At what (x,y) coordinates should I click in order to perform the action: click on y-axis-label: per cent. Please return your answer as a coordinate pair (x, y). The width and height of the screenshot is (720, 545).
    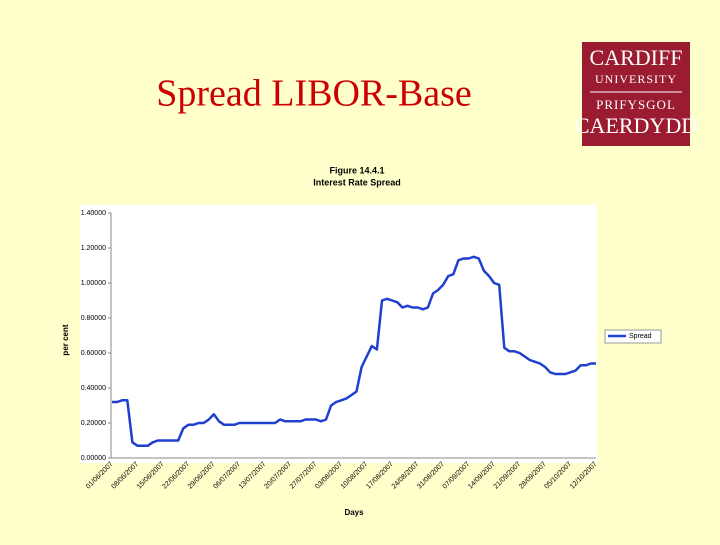
    Looking at the image, I should click on (65, 339).